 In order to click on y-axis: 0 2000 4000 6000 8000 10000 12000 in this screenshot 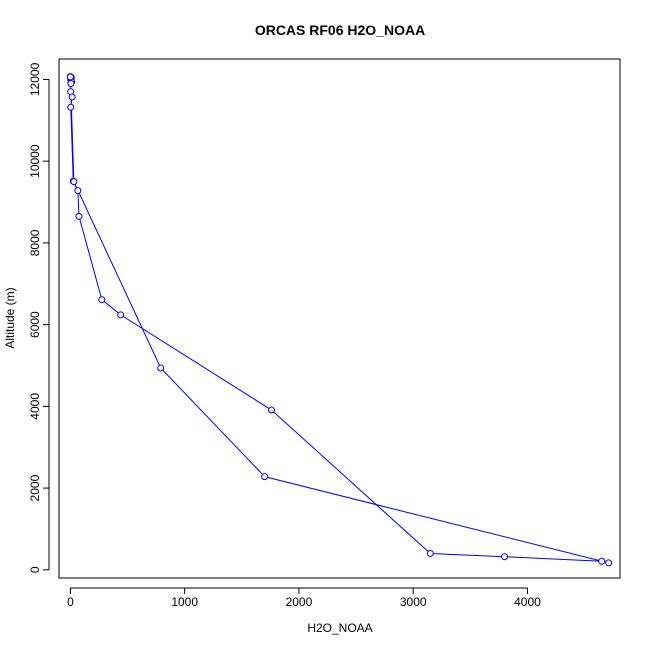, I will do `click(39, 317)`.